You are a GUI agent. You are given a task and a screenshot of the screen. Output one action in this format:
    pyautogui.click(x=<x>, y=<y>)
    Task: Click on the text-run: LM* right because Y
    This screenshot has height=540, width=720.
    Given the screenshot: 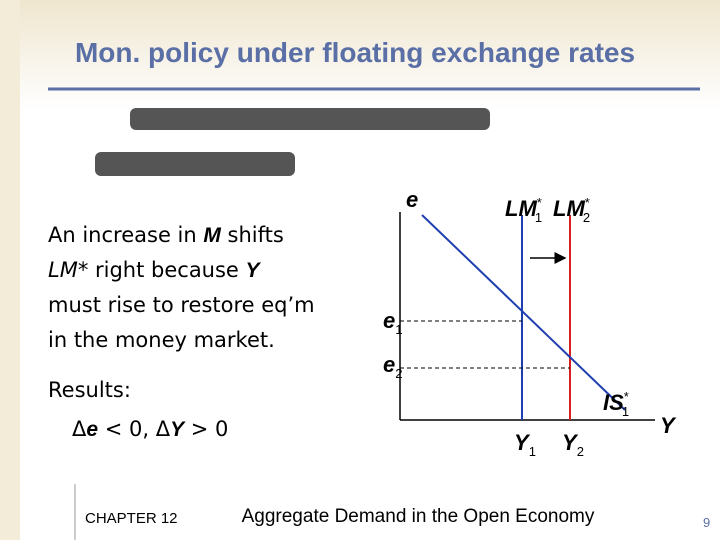 What is the action you would take?
    pyautogui.click(x=155, y=270)
    